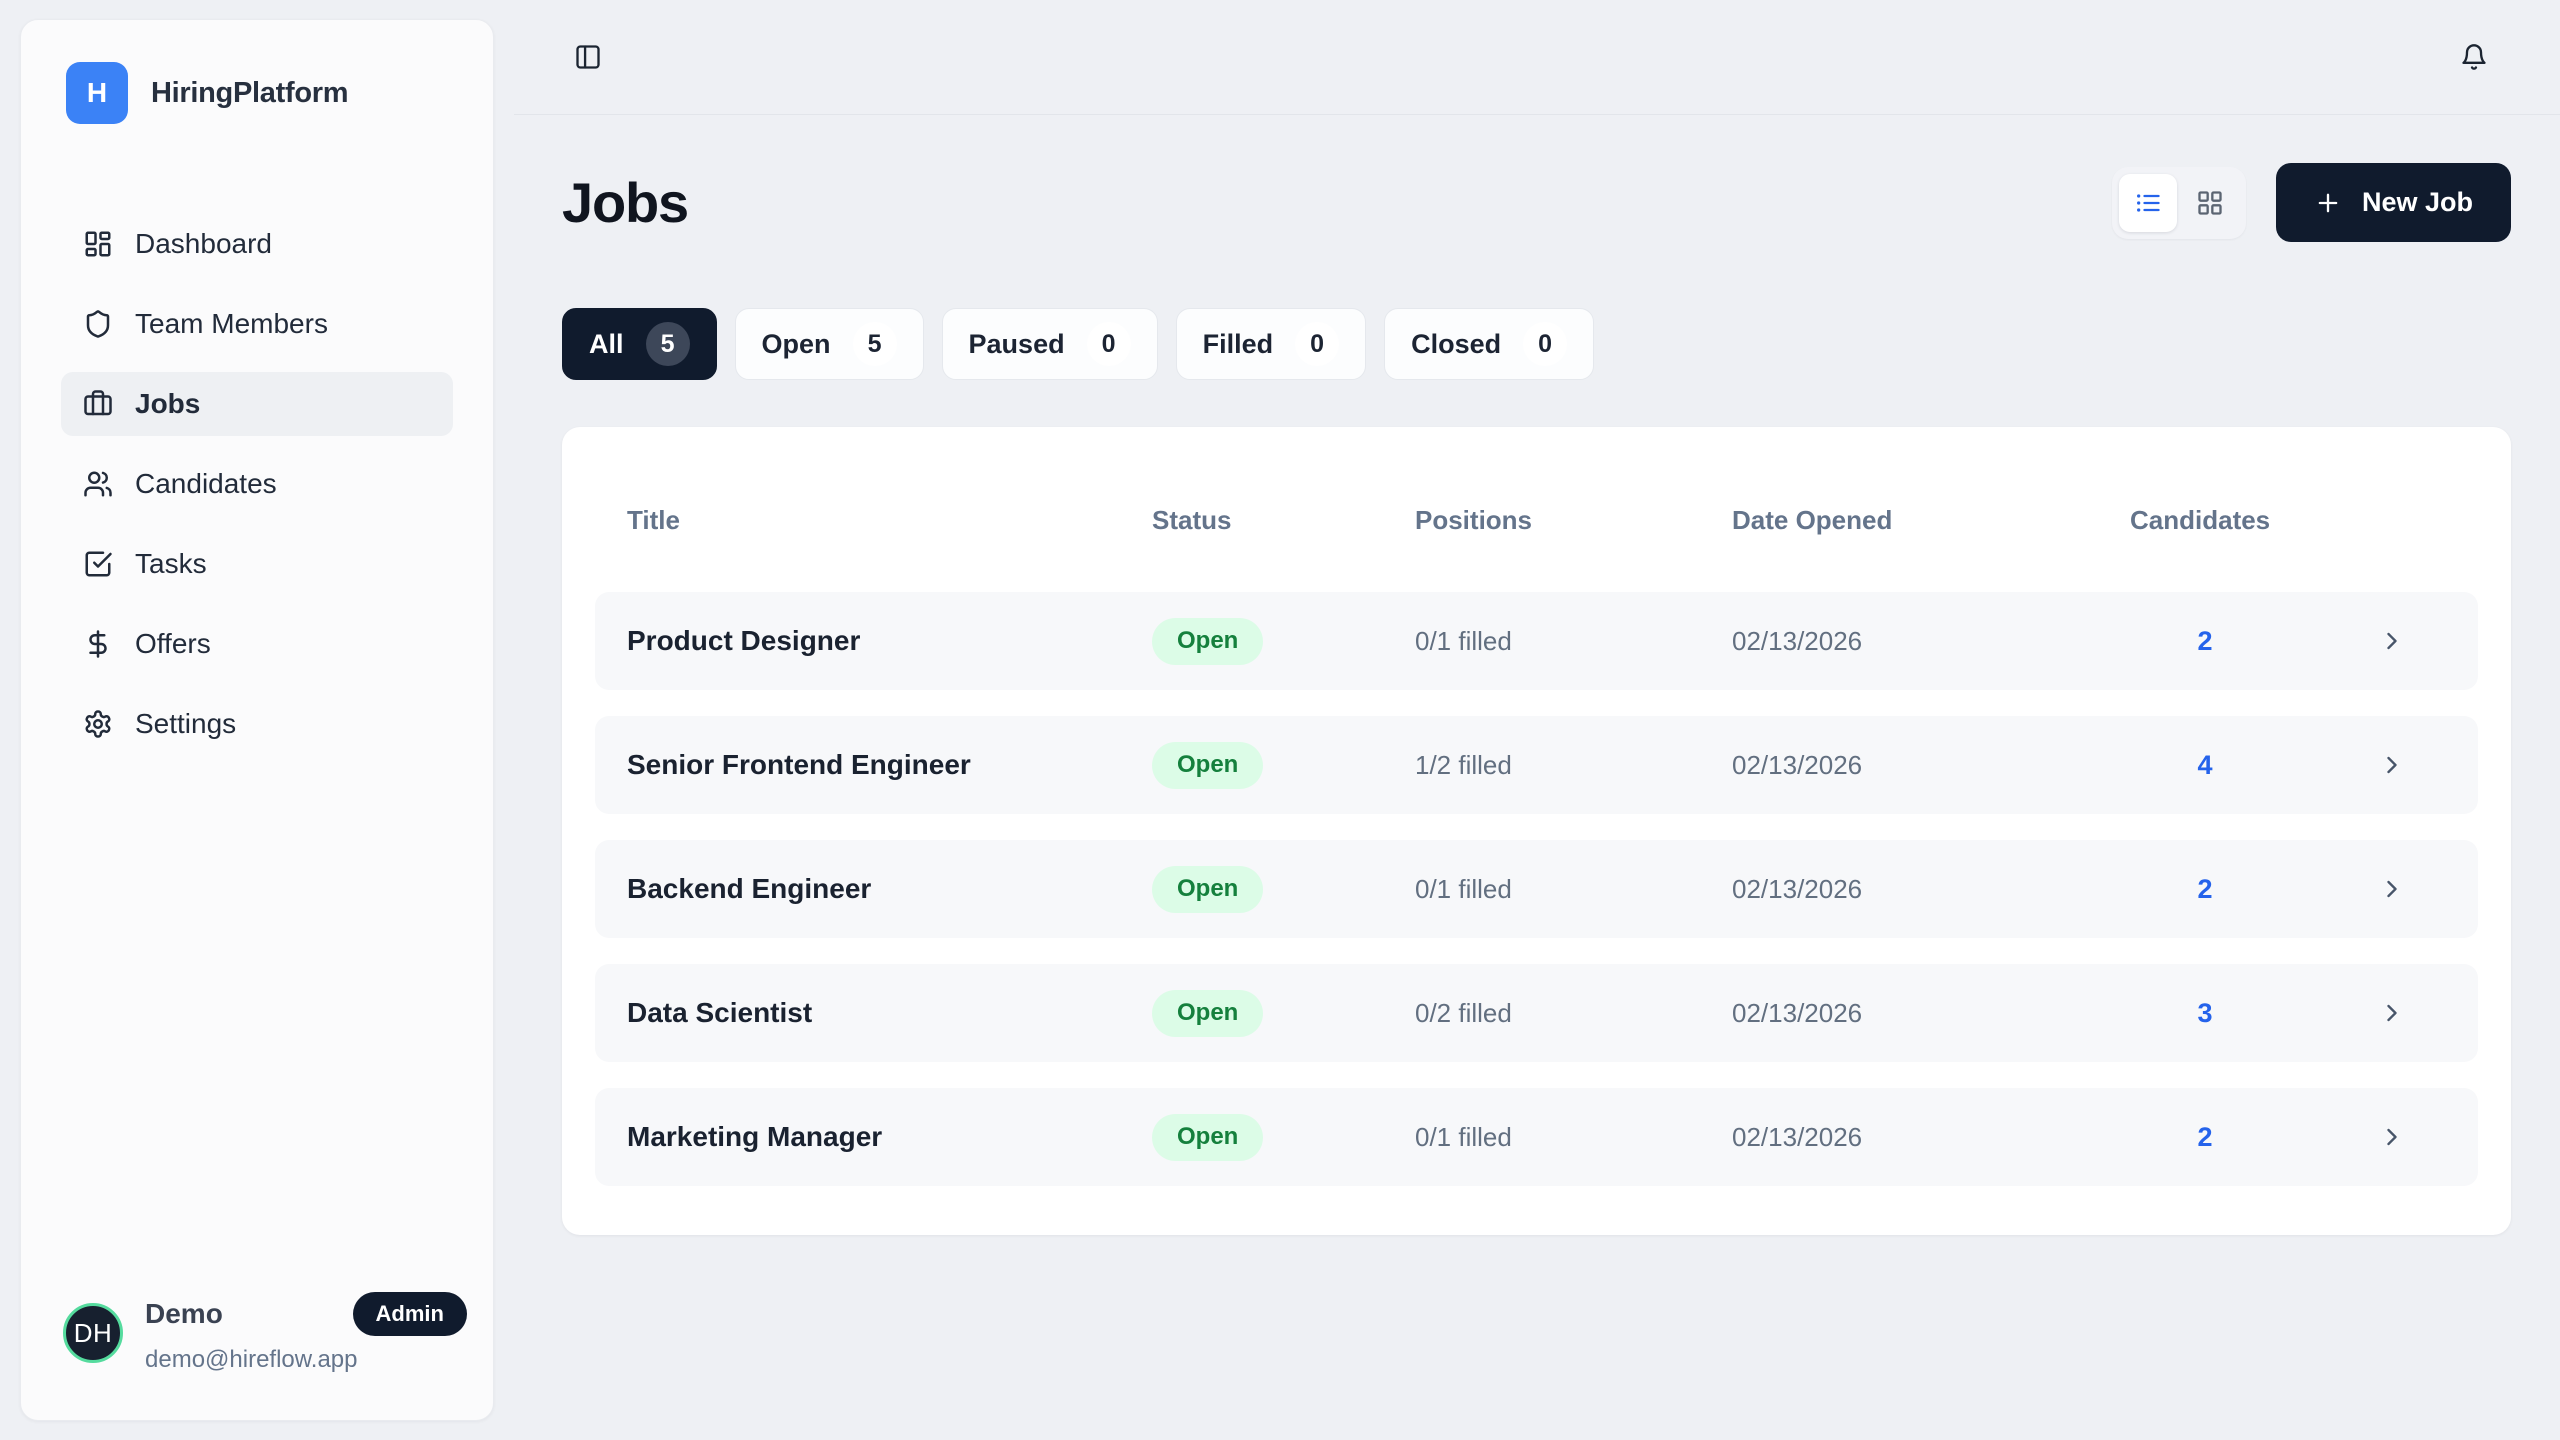 This screenshot has height=1440, width=2560. I want to click on positions-cell: 0/2 filled, so click(1463, 1012).